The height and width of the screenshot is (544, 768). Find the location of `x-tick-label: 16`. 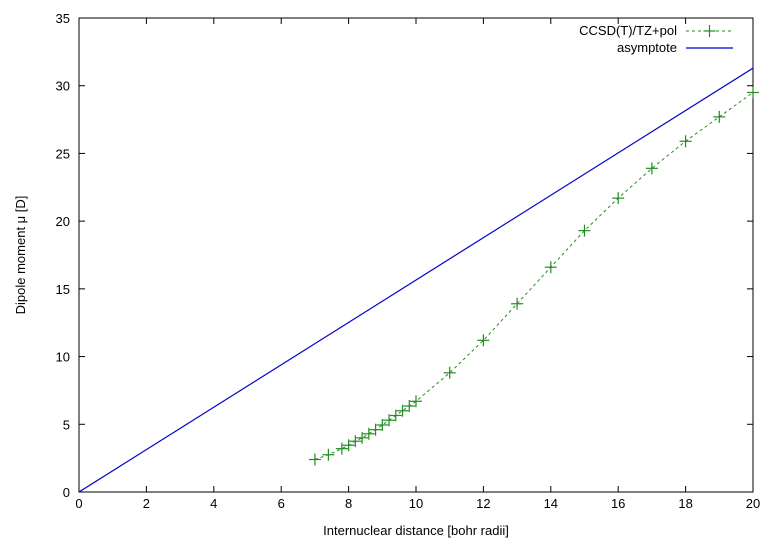

x-tick-label: 16 is located at coordinates (618, 503).